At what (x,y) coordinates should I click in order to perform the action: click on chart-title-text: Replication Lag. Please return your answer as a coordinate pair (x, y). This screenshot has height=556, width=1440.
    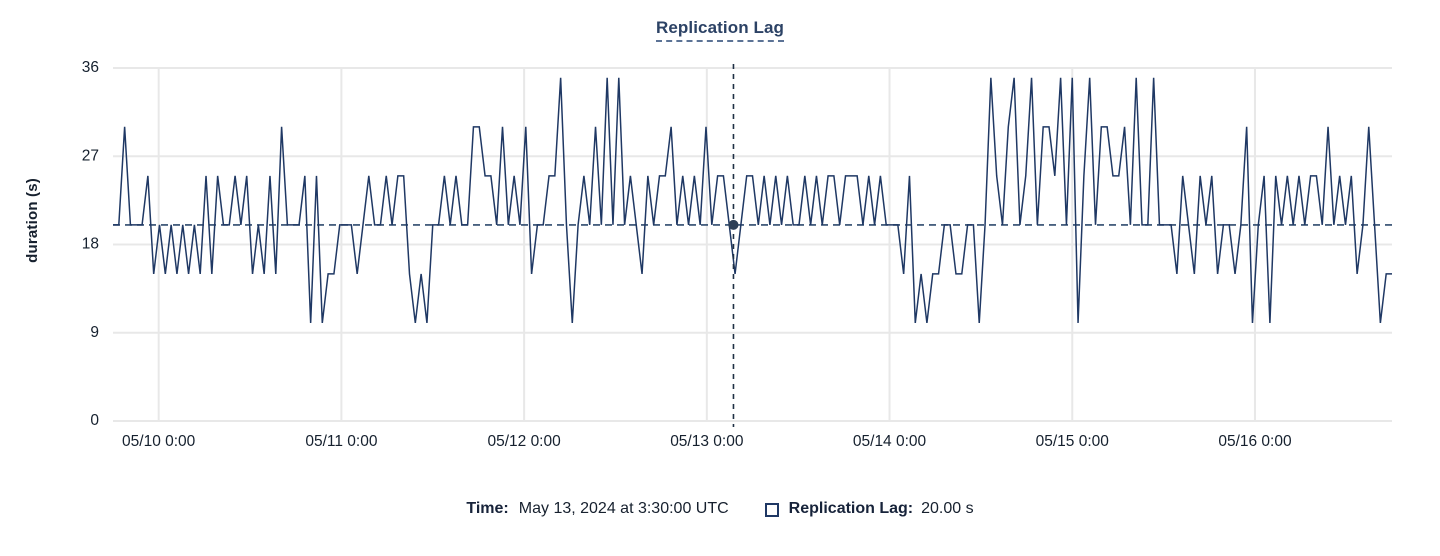
    Looking at the image, I should click on (720, 30).